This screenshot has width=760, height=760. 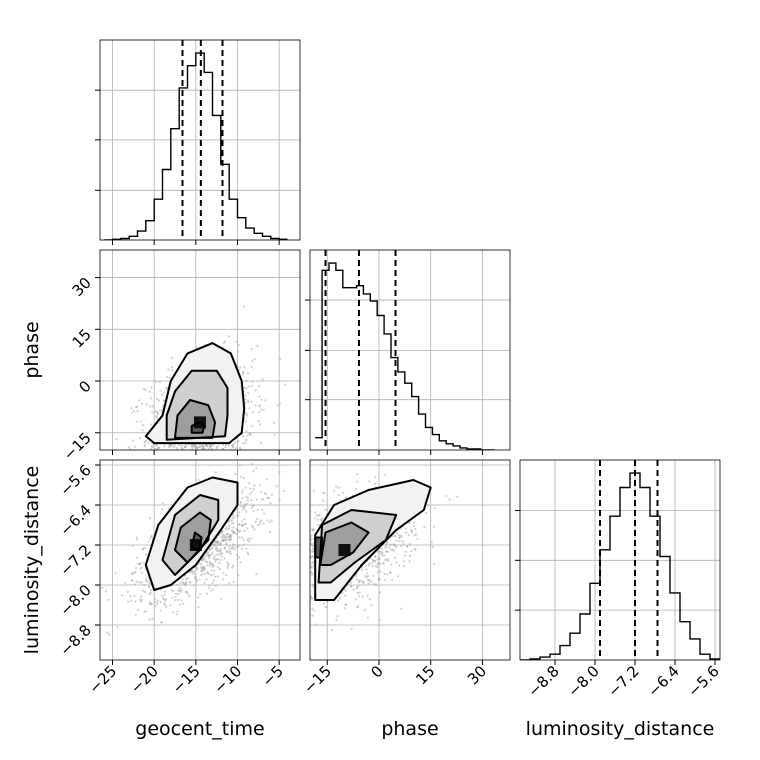 I want to click on x-tick-label: −10, so click(x=227, y=679).